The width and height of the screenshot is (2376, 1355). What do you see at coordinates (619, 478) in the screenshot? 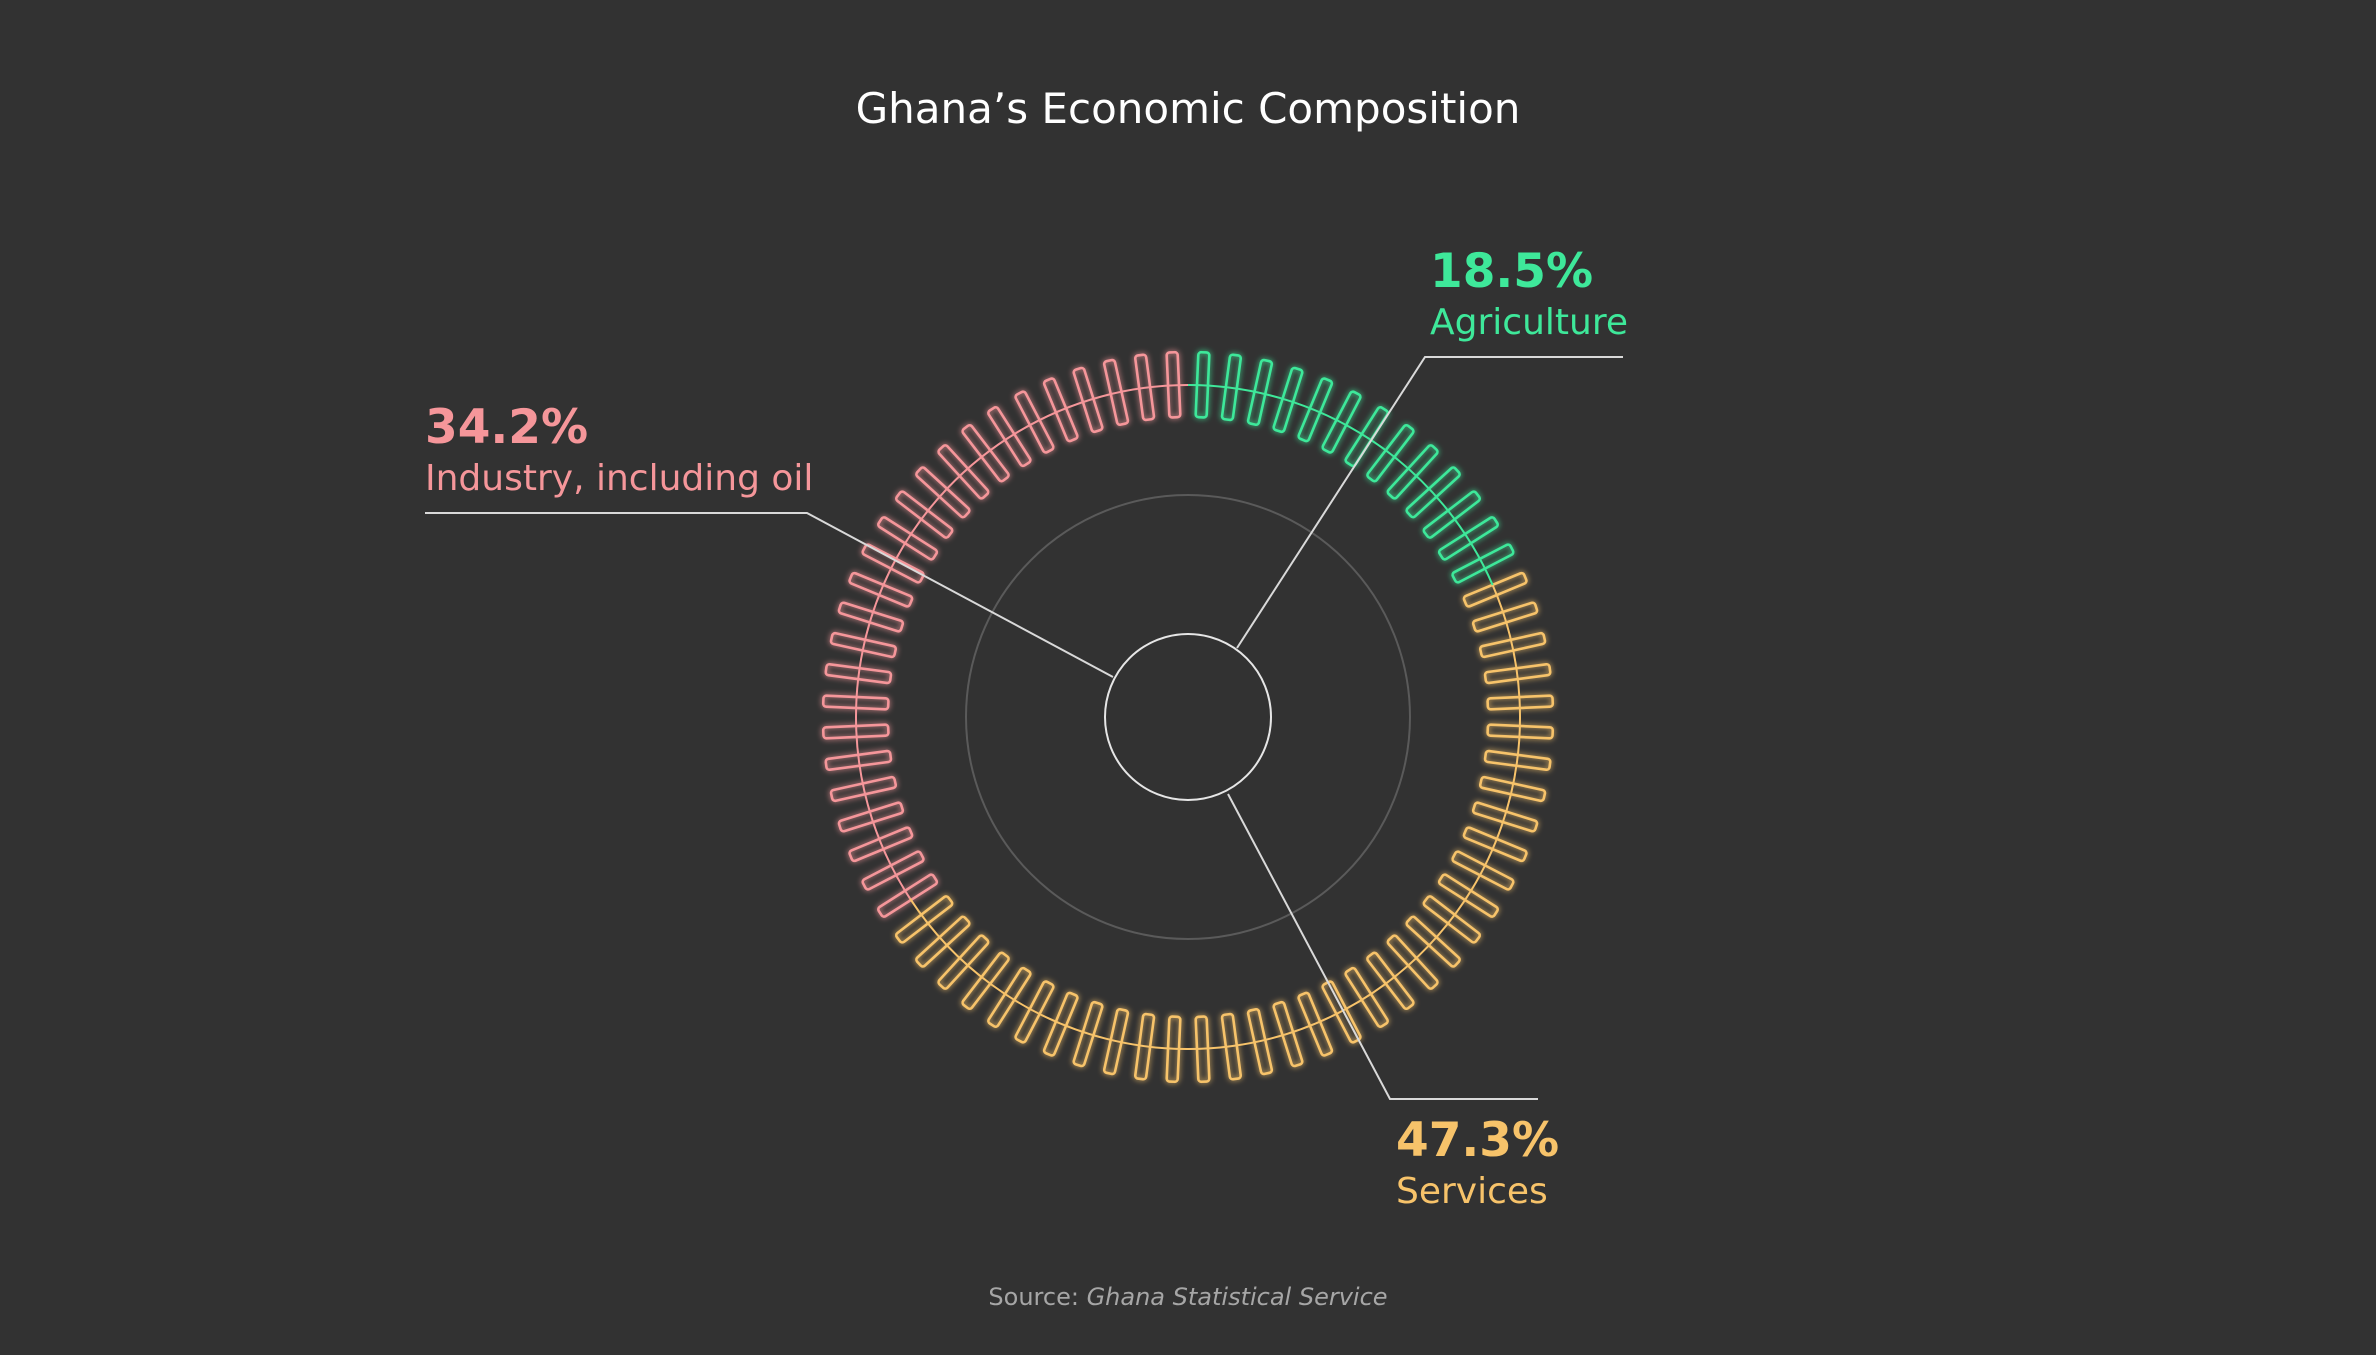
I see `industry-category-label: Industry, including oil` at bounding box center [619, 478].